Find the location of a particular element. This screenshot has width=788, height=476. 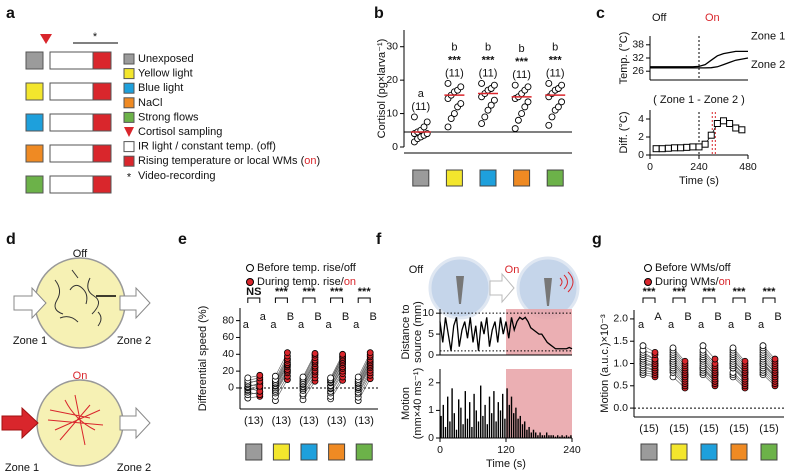

legend-text-part: Video-recording is located at coordinates (176, 176).